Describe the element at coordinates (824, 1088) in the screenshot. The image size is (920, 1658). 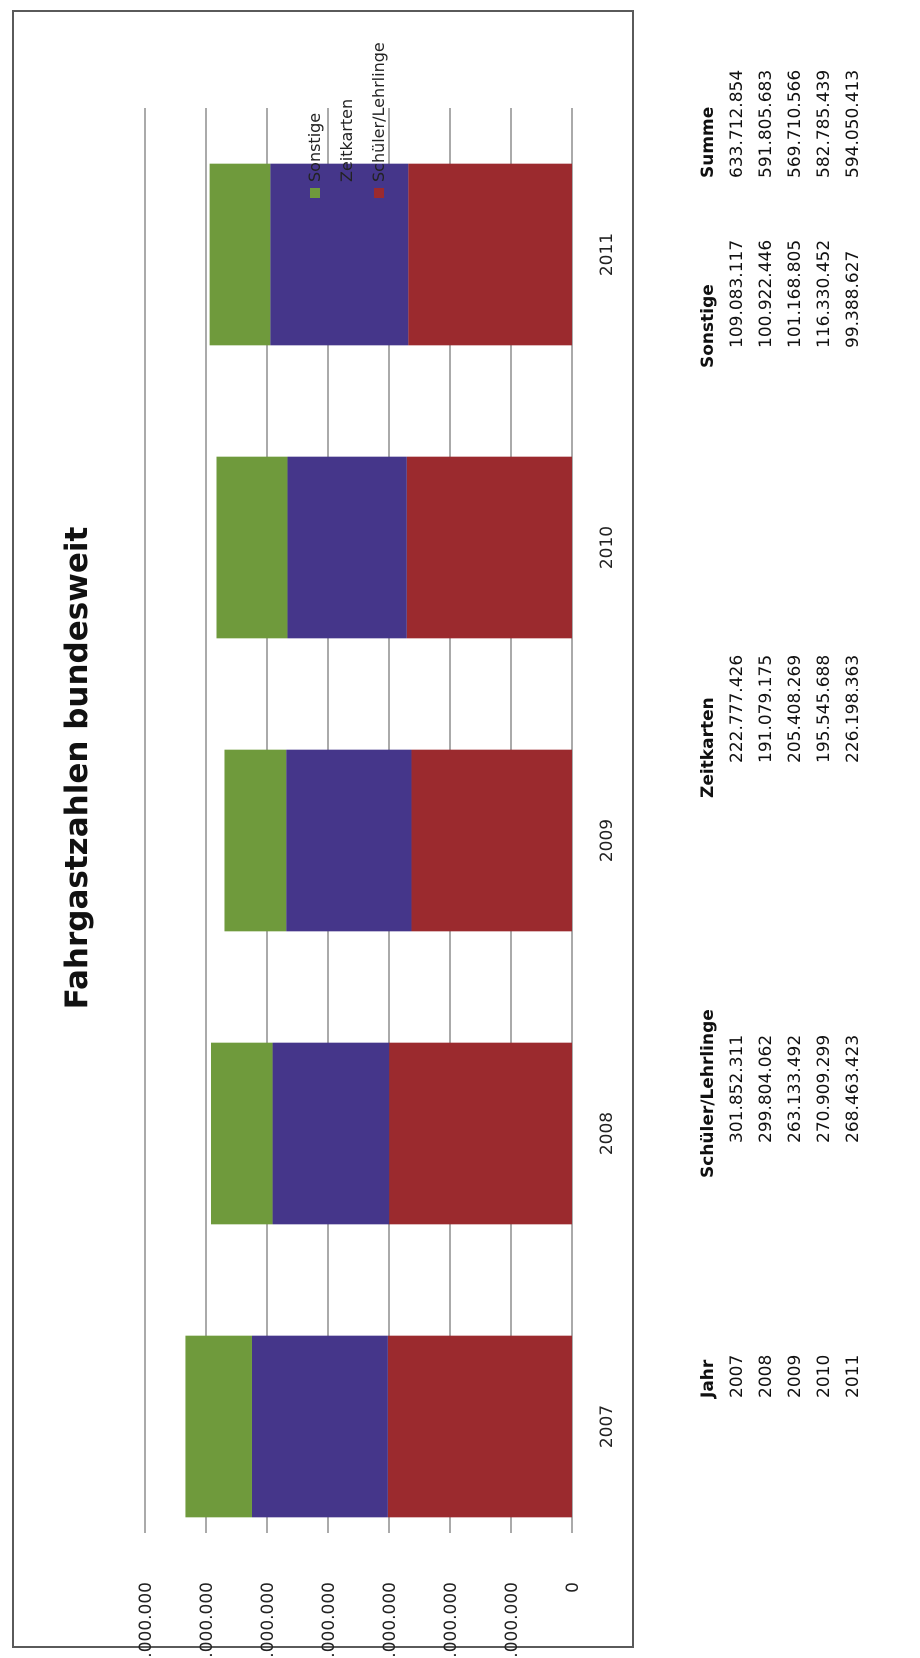
I see `table-cell: 270.909.299` at that location.